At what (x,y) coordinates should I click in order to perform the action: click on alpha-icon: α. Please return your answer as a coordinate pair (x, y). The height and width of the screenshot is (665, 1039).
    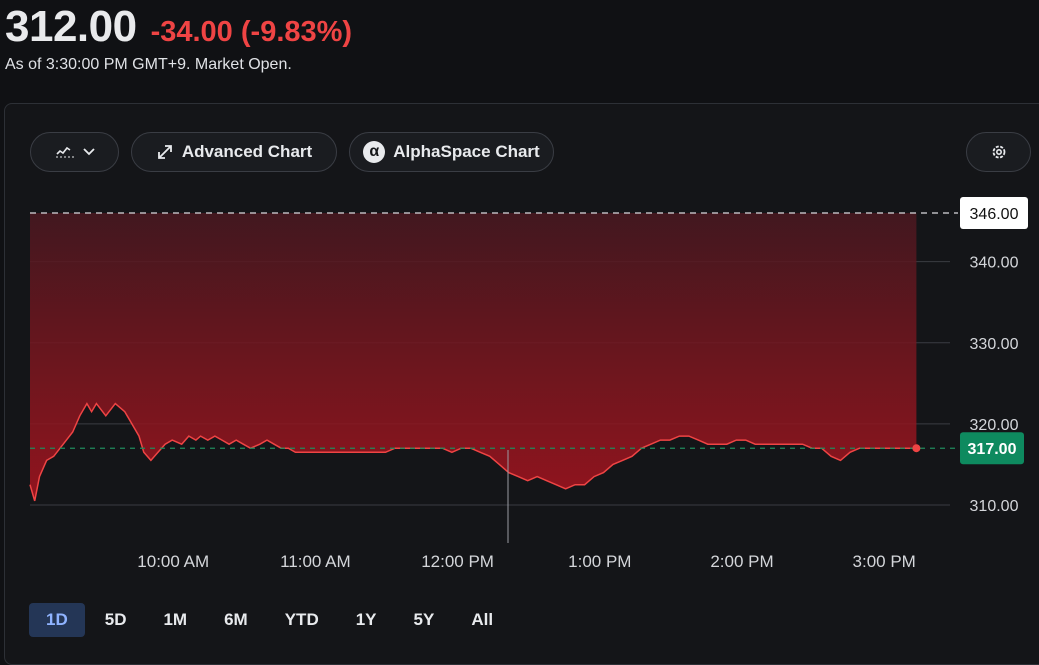
    Looking at the image, I should click on (374, 152).